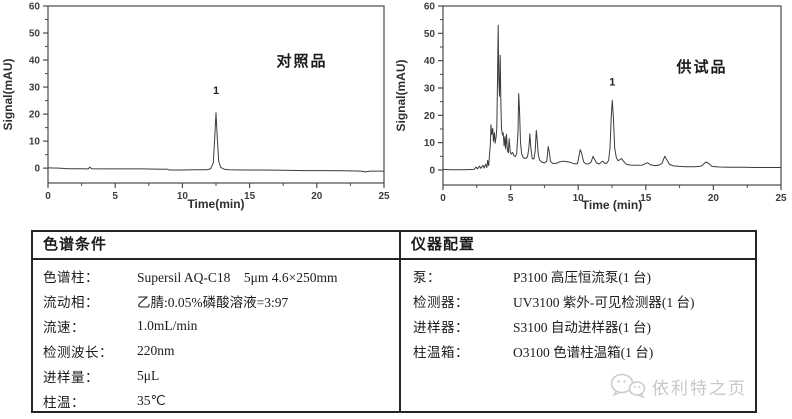 This screenshot has height=419, width=792. I want to click on table-row: 泵： P3100 高压恒流泵(1 台), so click(578, 275).